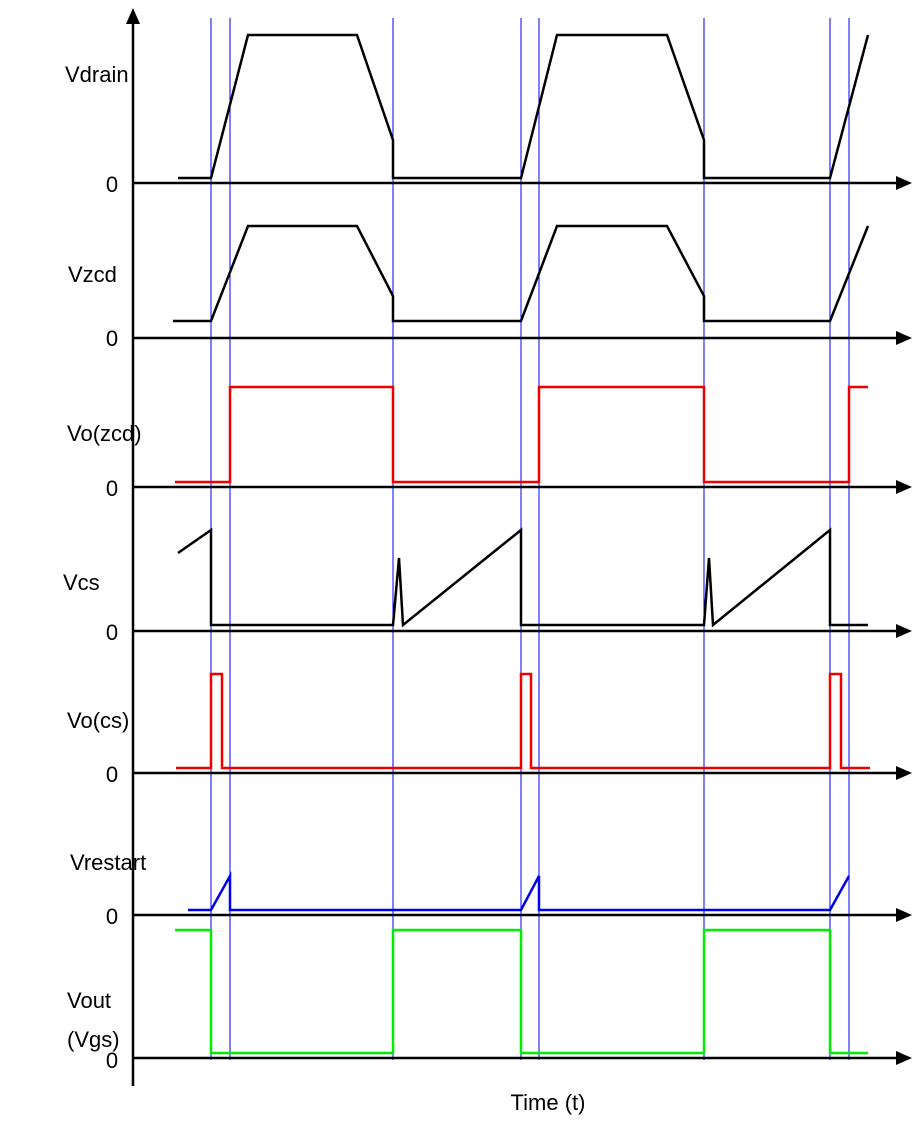  What do you see at coordinates (904, 915) in the screenshot?
I see `vrestart-axis-arrow-icon` at bounding box center [904, 915].